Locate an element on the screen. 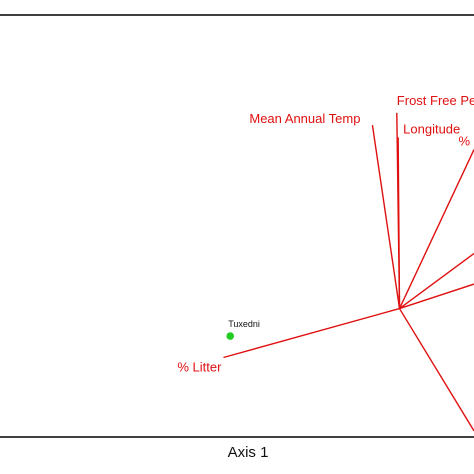  site-point-tuxedni is located at coordinates (230, 336).